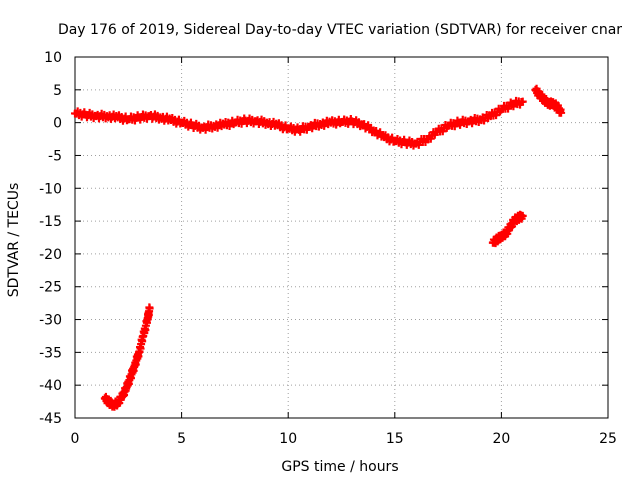 The height and width of the screenshot is (480, 640). Describe the element at coordinates (507, 229) in the screenshot. I see `series-evening-arc` at that location.